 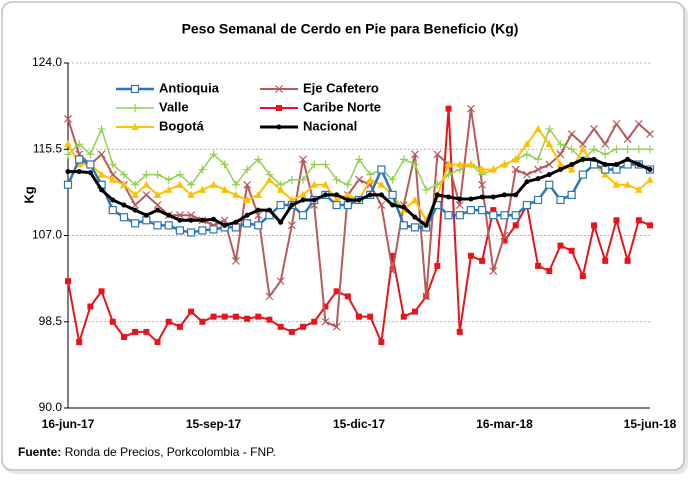 I want to click on y-tick-label: 115.5, so click(x=47, y=148).